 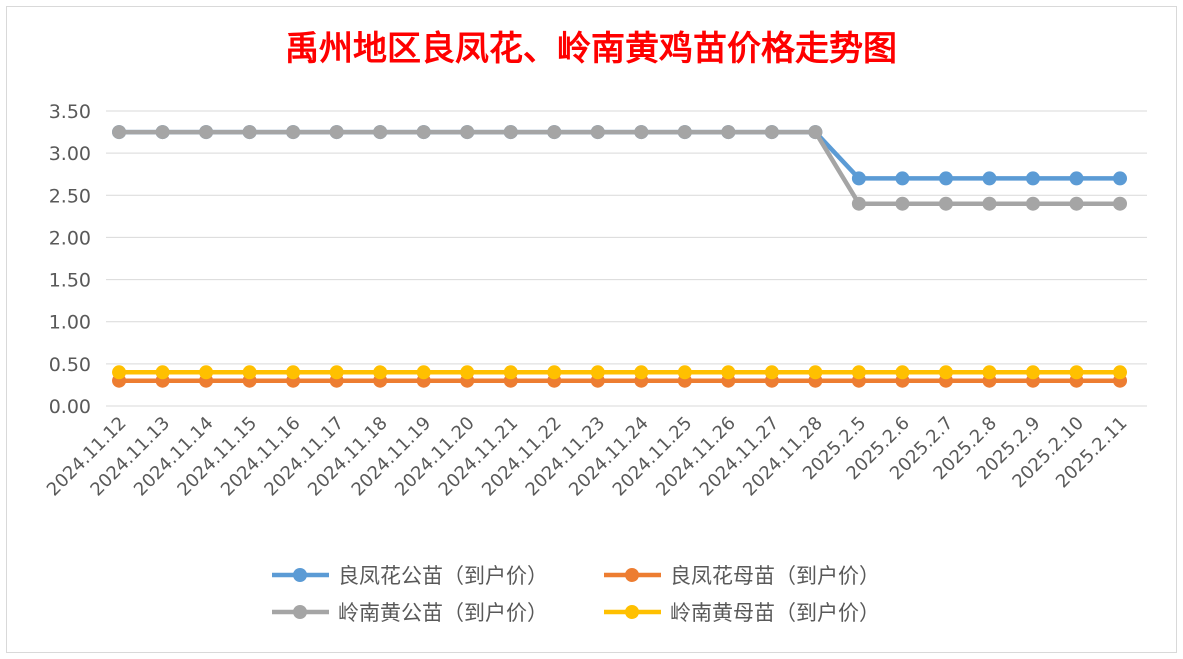 What do you see at coordinates (70, 238) in the screenshot?
I see `y-tick-label: 2.00` at bounding box center [70, 238].